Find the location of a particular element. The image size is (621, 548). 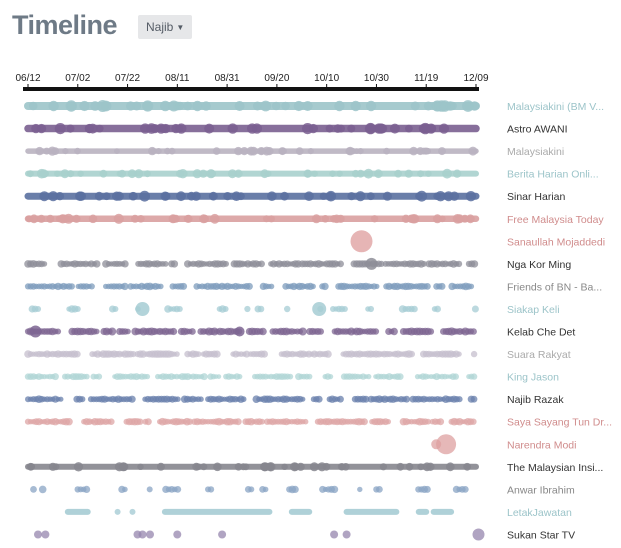

series-label: Malaysiakini is located at coordinates (535, 152).